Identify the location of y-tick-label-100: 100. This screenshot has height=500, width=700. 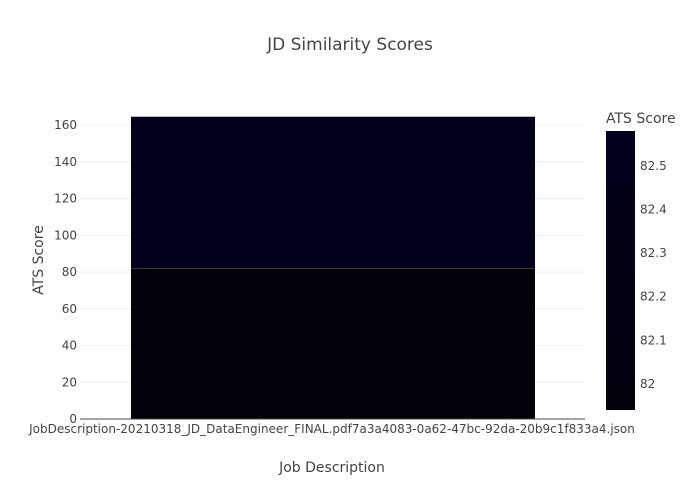
(65, 235).